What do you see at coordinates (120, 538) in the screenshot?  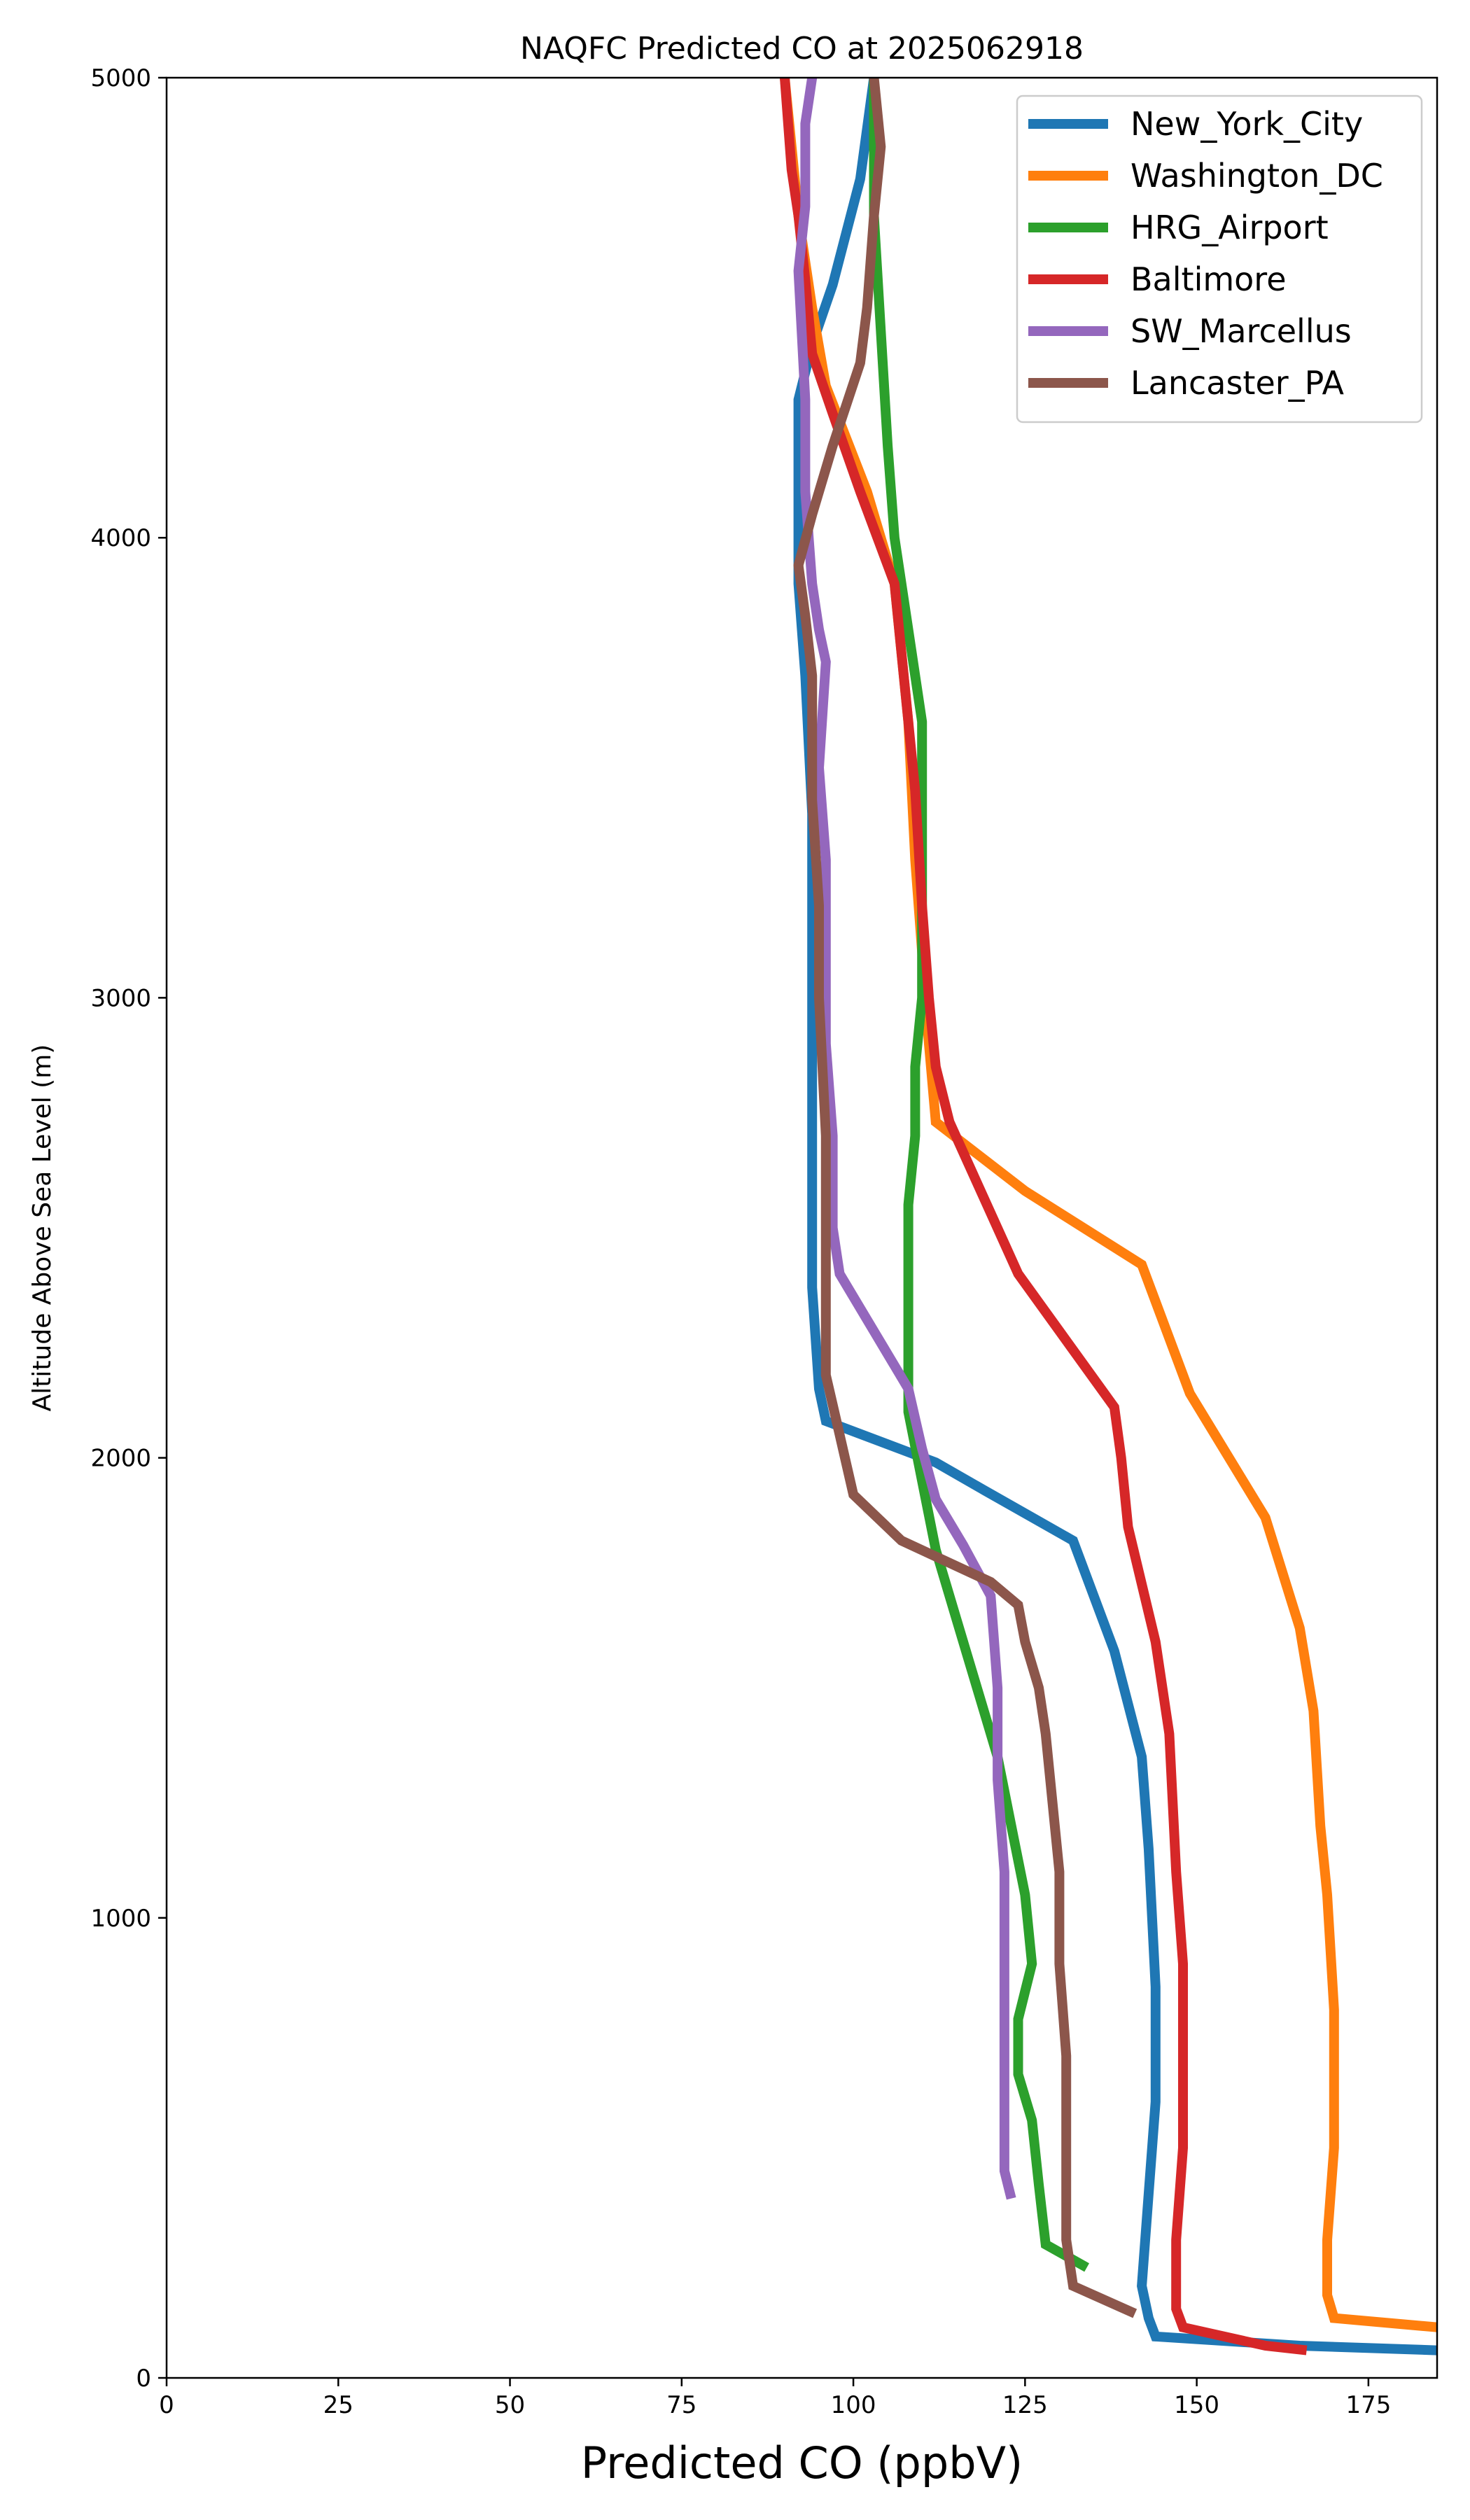 I see `y-tick-label: 4000` at bounding box center [120, 538].